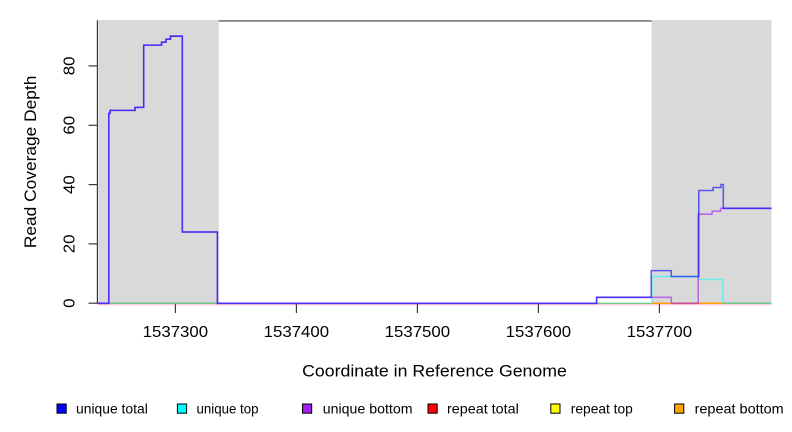 The height and width of the screenshot is (432, 792). Describe the element at coordinates (70, 65) in the screenshot. I see `svg-text: 80` at that location.